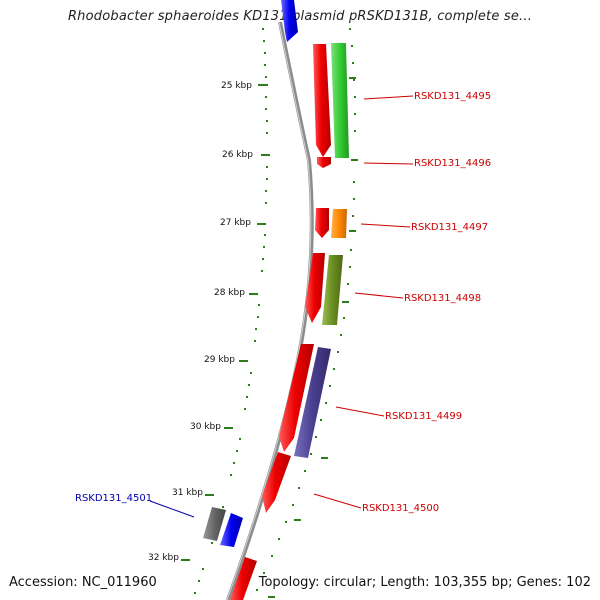 The width and height of the screenshot is (600, 600). I want to click on scale-label-29: 29 kbp, so click(219, 360).